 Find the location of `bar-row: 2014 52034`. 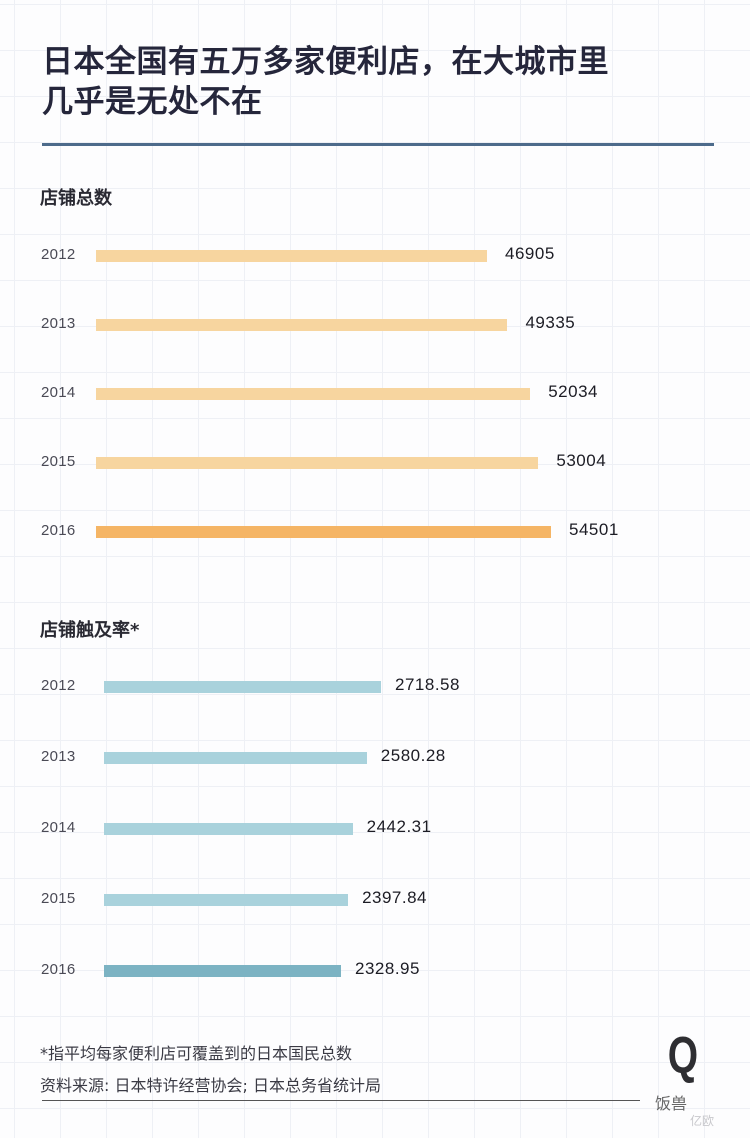

bar-row: 2014 52034 is located at coordinates (375, 394).